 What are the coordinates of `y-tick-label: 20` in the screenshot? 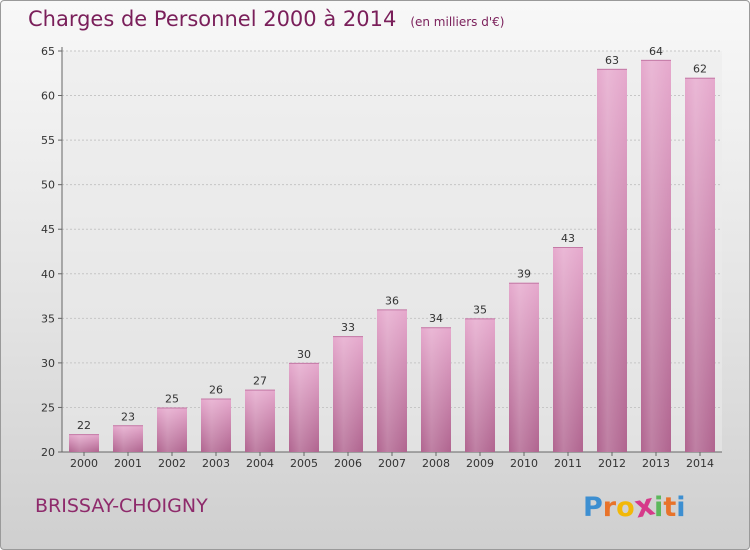 It's located at (48, 452).